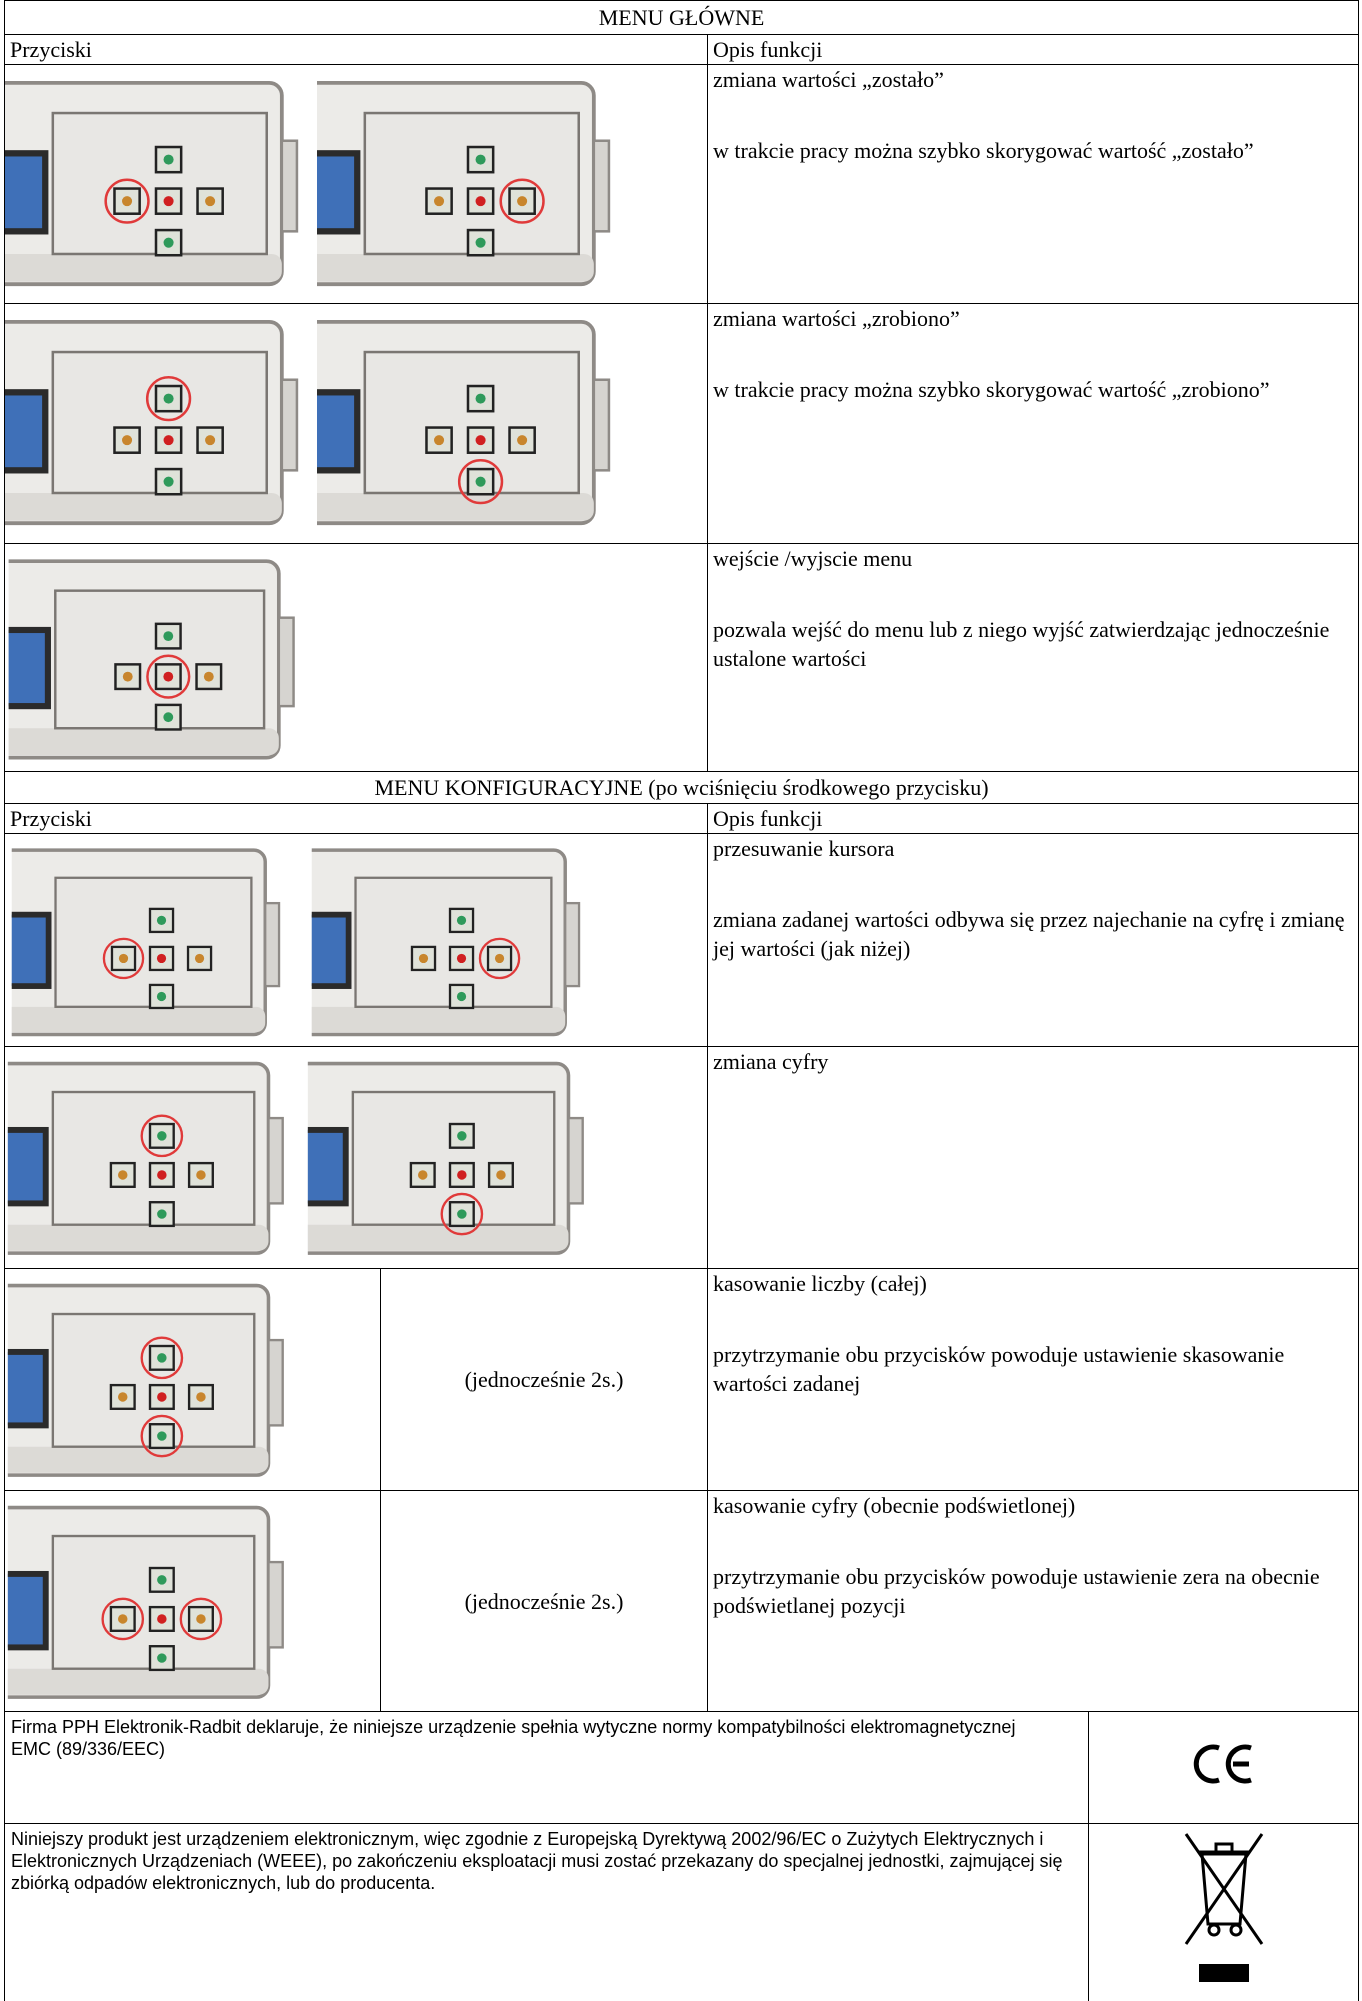 This screenshot has height=2001, width=1362. Describe the element at coordinates (771, 1061) in the screenshot. I see `description-paragraph: zmiana cyfry` at that location.